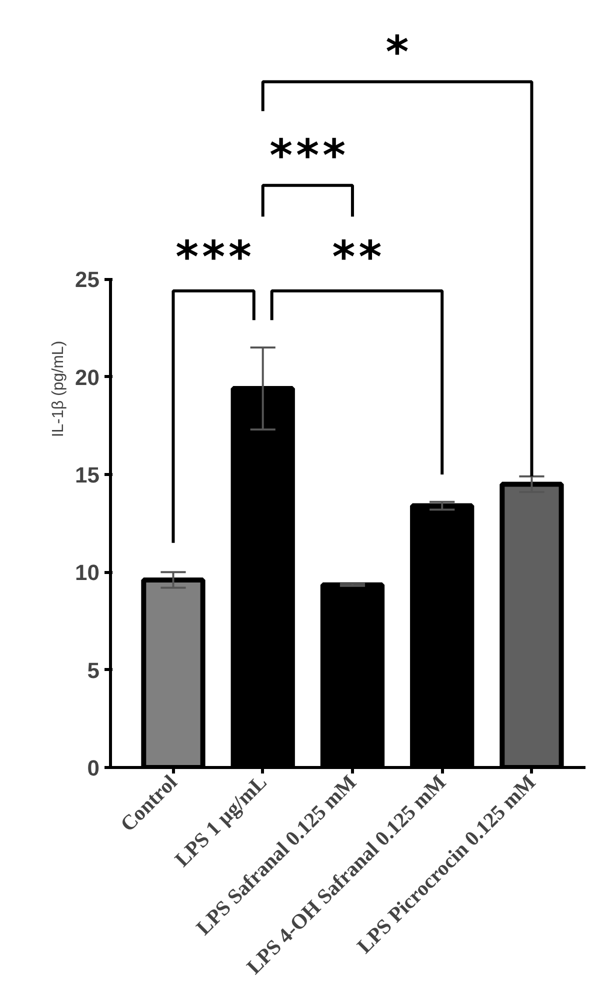 This screenshot has width=603, height=1000. What do you see at coordinates (93, 670) in the screenshot?
I see `y-tick-label: 5` at bounding box center [93, 670].